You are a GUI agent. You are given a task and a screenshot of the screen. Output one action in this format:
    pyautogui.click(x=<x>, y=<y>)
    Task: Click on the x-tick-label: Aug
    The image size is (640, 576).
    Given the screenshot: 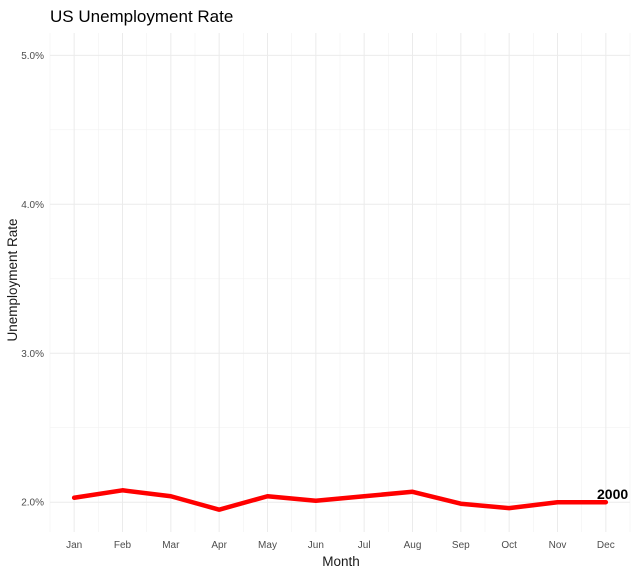 What is the action you would take?
    pyautogui.click(x=413, y=545)
    